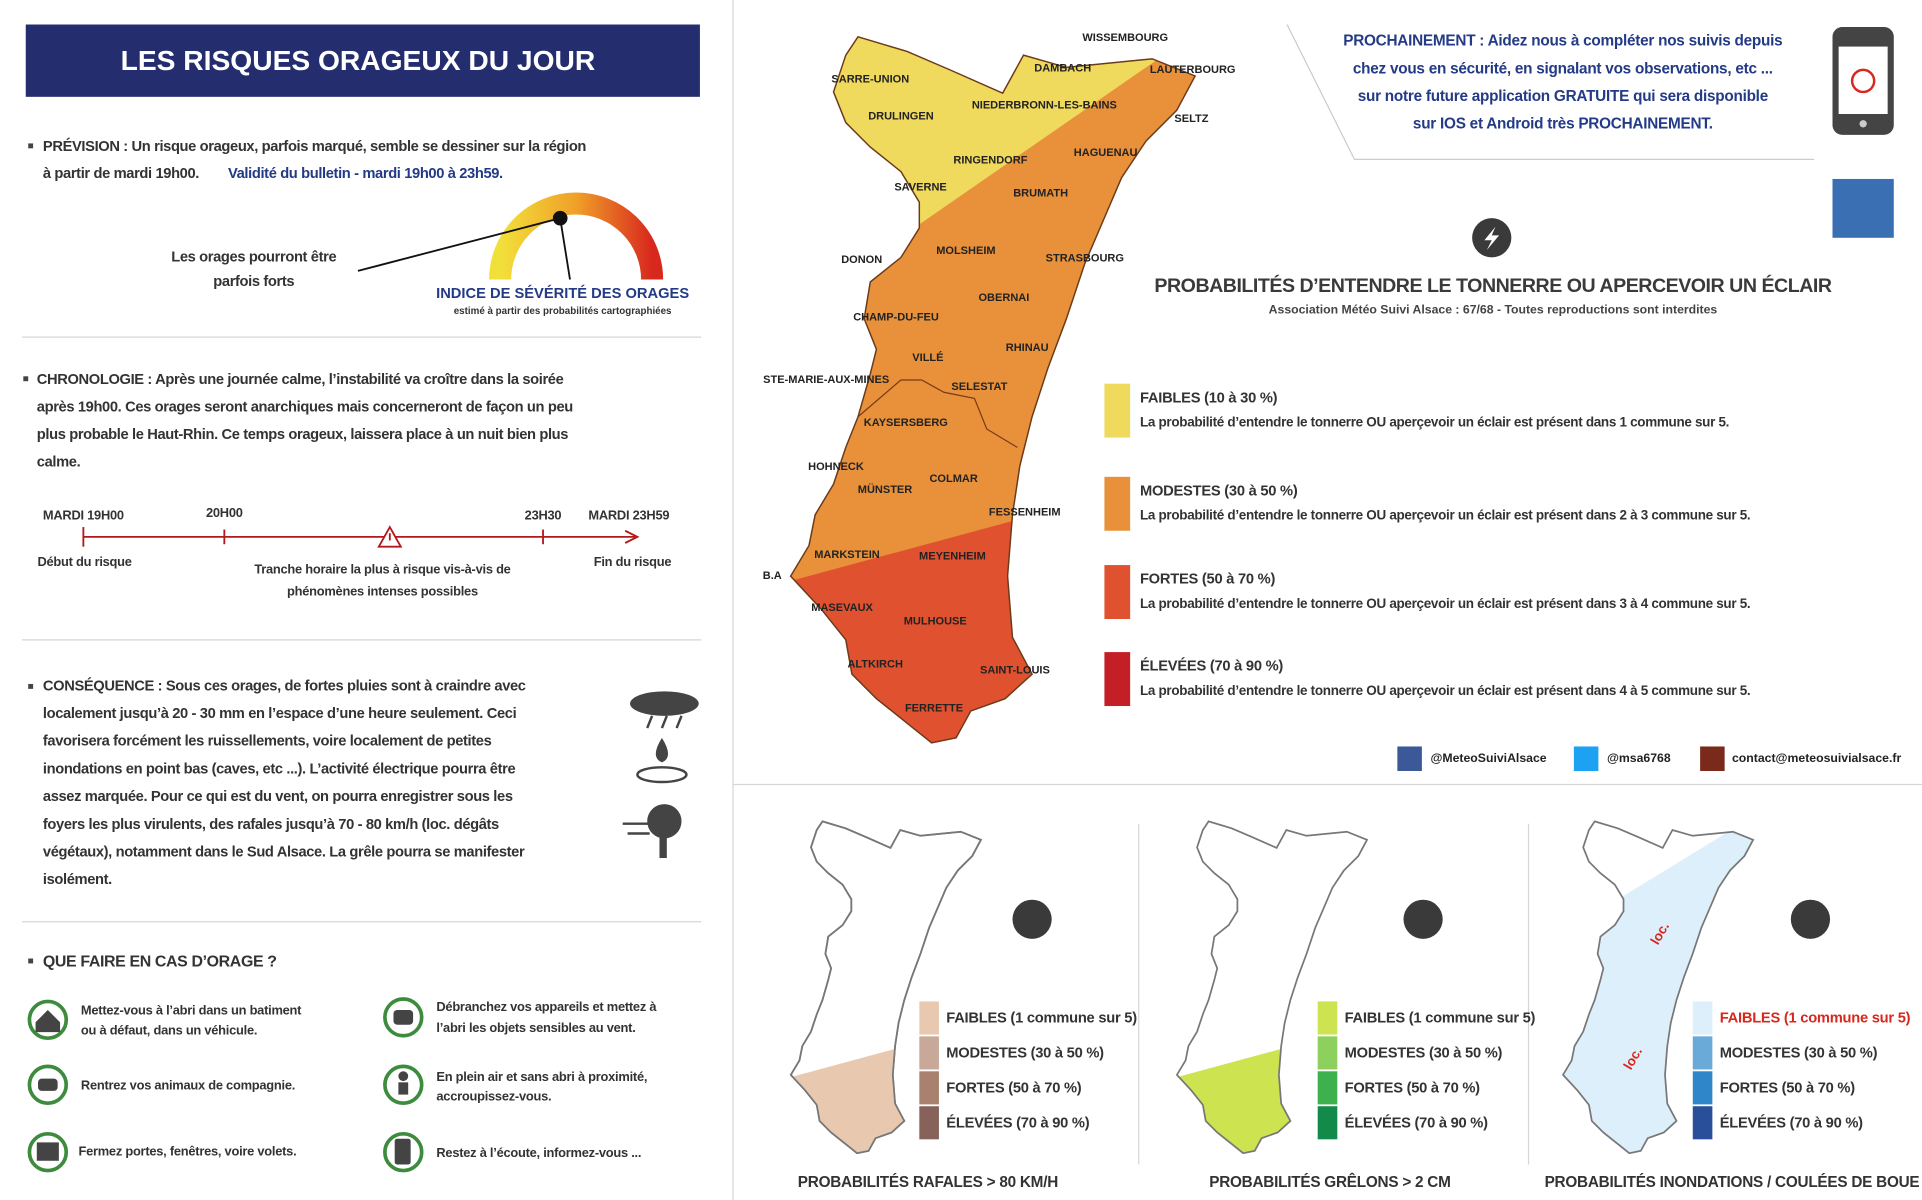 This screenshot has width=1922, height=1200. I want to click on label: DONON, so click(861, 260).